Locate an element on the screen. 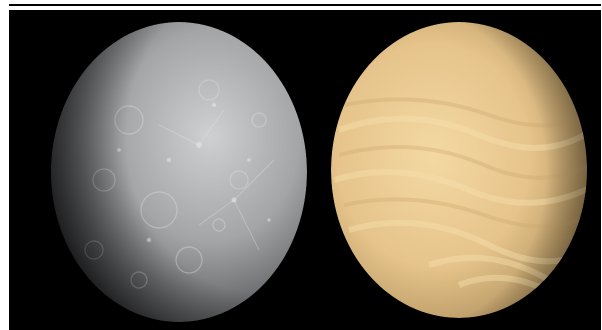 The image size is (602, 330). bottom-rule is located at coordinates (305, 328).